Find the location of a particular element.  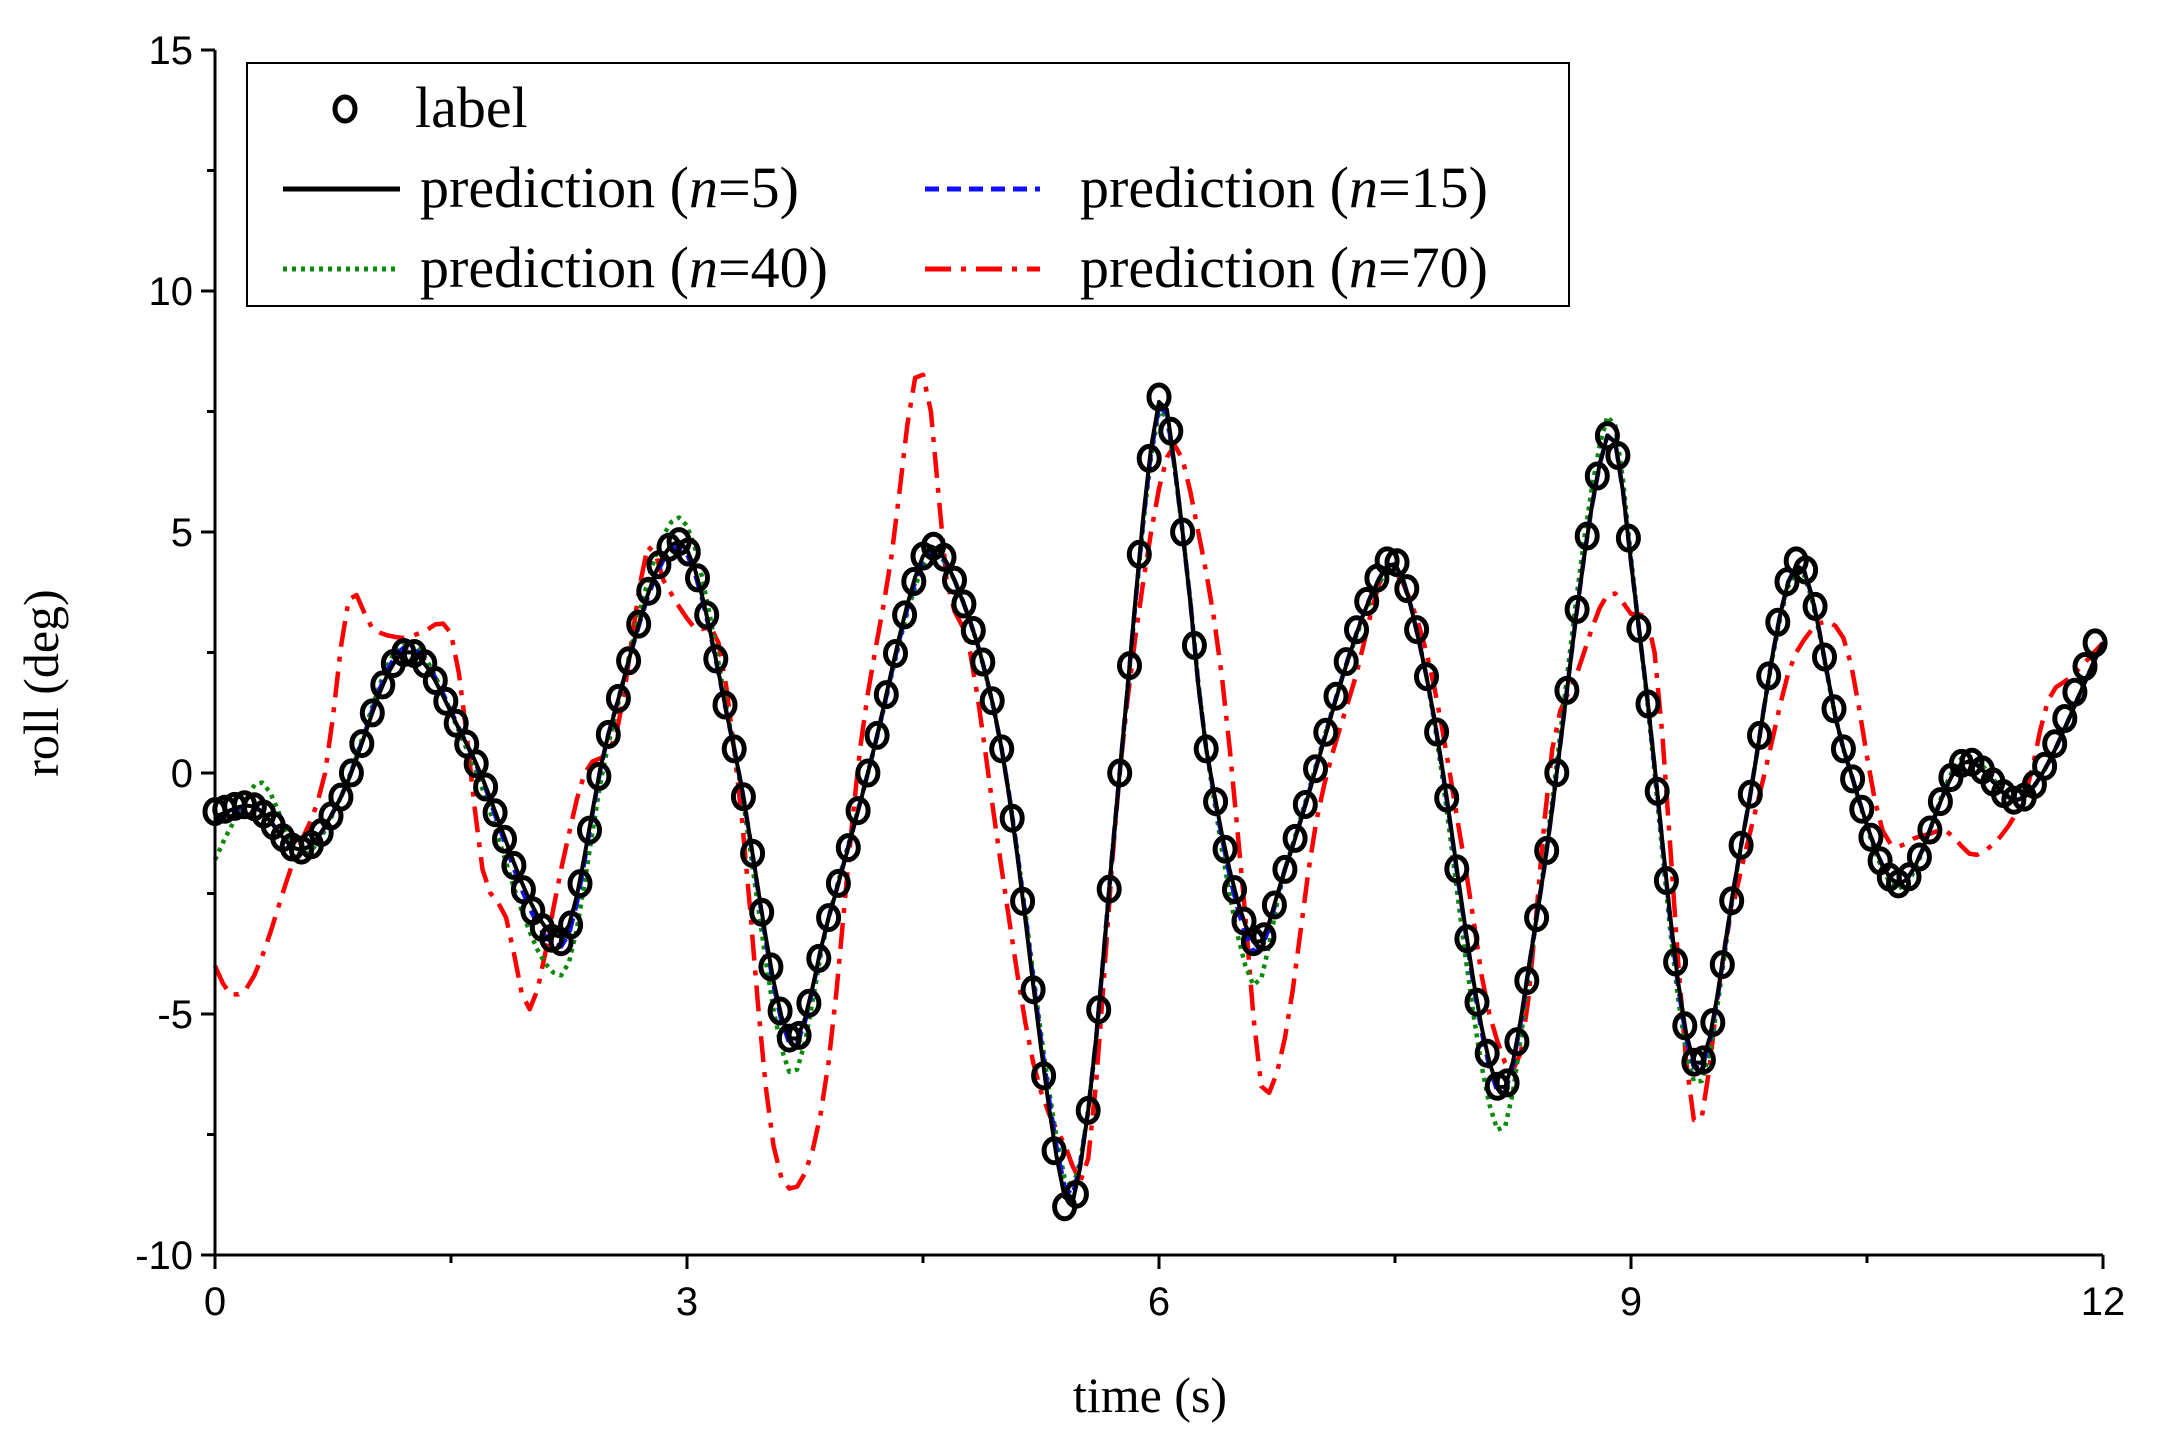

legend-swatch-marker is located at coordinates (345, 109).